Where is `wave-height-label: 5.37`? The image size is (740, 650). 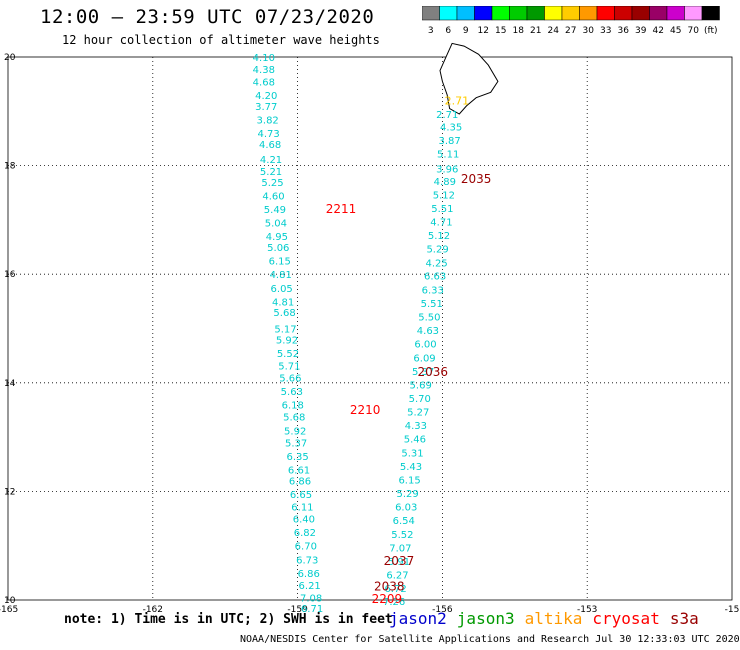 wave-height-label: 5.37 is located at coordinates (423, 372).